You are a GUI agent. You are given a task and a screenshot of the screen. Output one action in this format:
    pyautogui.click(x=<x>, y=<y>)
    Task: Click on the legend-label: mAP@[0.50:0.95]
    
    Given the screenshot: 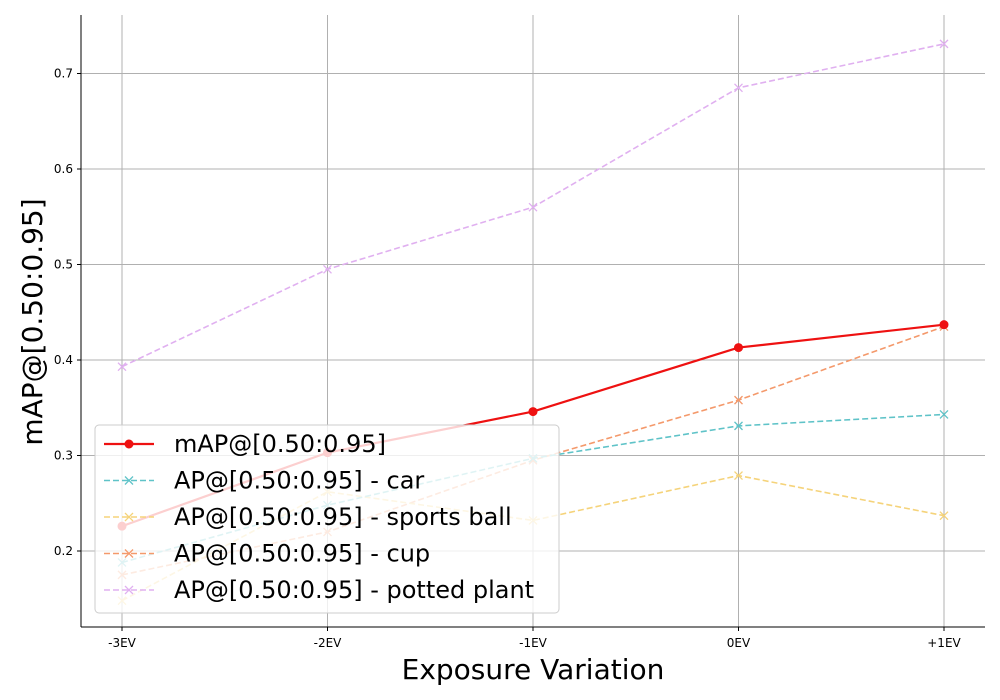 What is the action you would take?
    pyautogui.click(x=280, y=444)
    